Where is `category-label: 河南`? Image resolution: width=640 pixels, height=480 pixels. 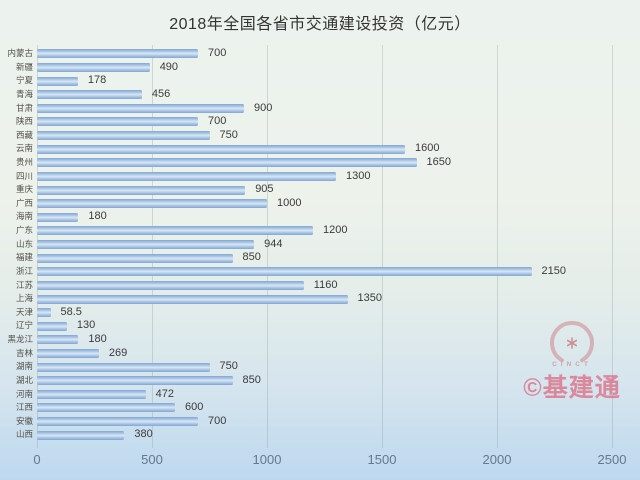
category-label: 河南 is located at coordinates (24, 393).